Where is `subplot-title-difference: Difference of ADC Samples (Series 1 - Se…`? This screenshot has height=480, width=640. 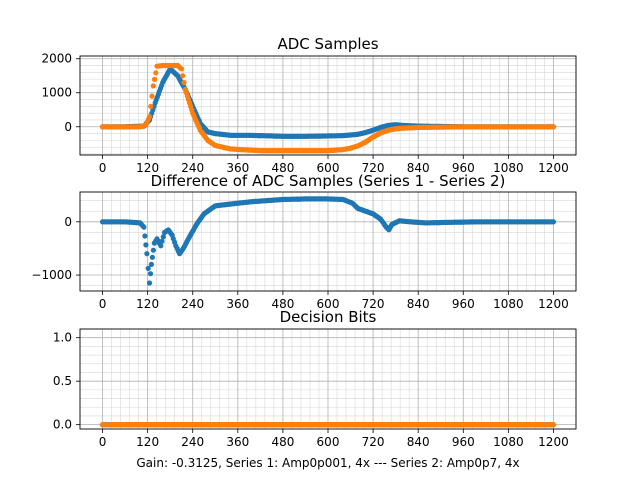 subplot-title-difference: Difference of ADC Samples (Series 1 - Se… is located at coordinates (328, 181).